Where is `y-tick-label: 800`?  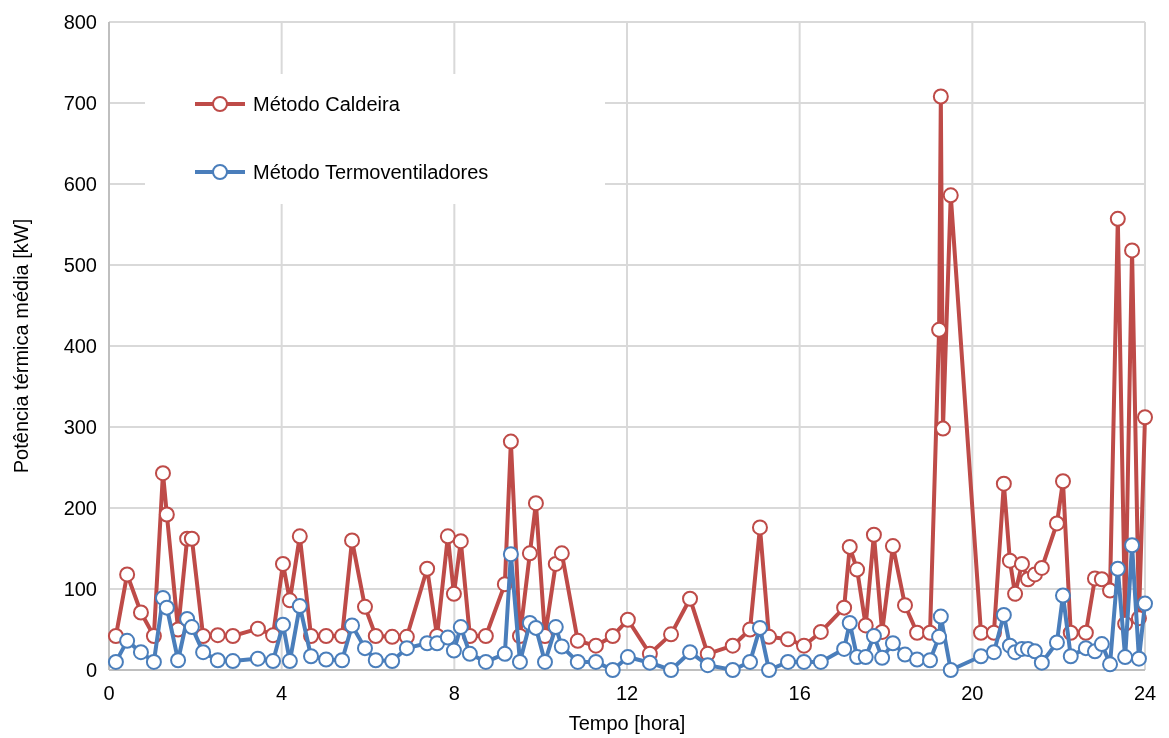 y-tick-label: 800 is located at coordinates (80, 22).